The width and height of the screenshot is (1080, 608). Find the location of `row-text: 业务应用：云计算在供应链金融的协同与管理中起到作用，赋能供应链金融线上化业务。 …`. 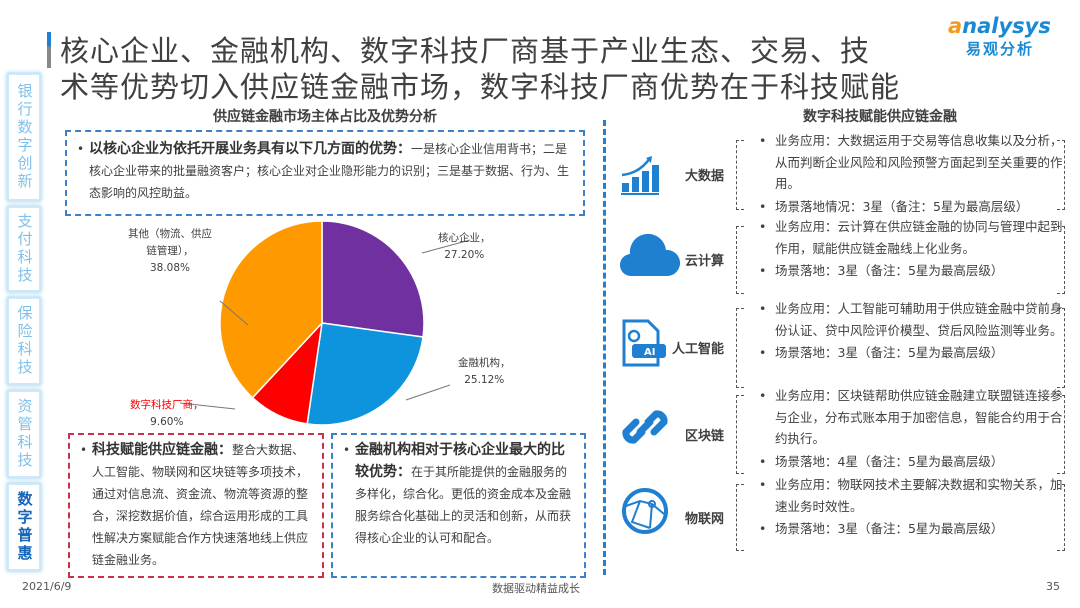

row-text: 业务应用：云计算在供应链金融的协同与管理中起到作用，赋能供应链金融线上化业务。 … is located at coordinates (912, 249).